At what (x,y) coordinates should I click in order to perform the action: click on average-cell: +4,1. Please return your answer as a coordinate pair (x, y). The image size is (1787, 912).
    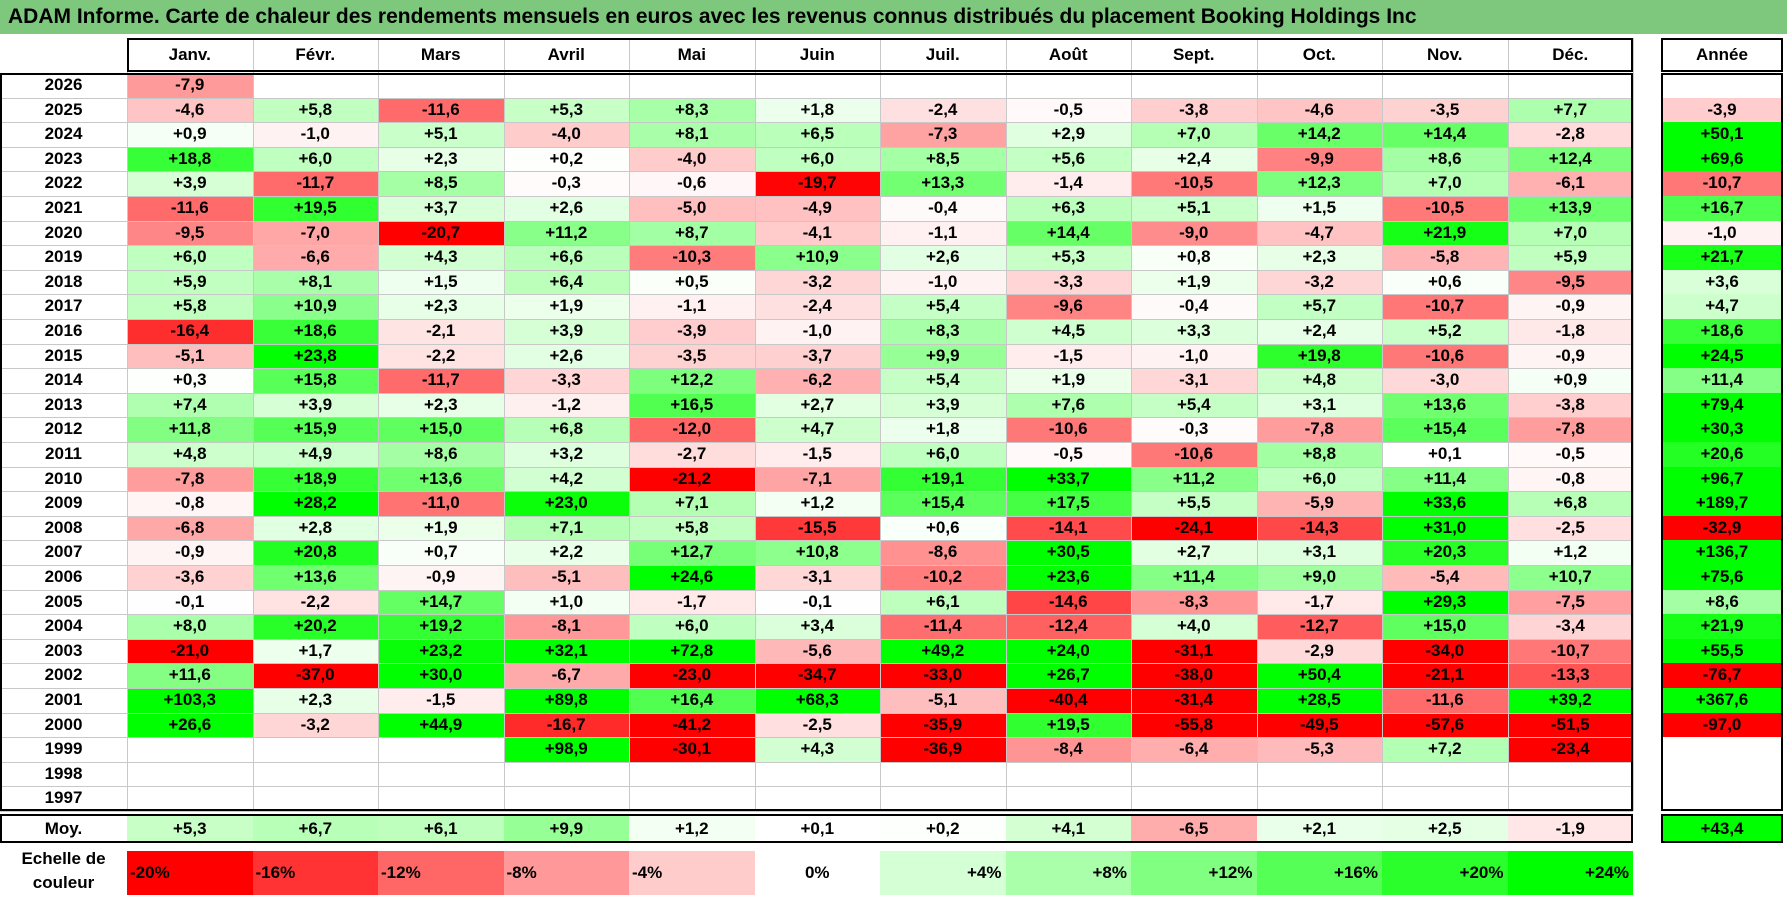
    Looking at the image, I should click on (1068, 828).